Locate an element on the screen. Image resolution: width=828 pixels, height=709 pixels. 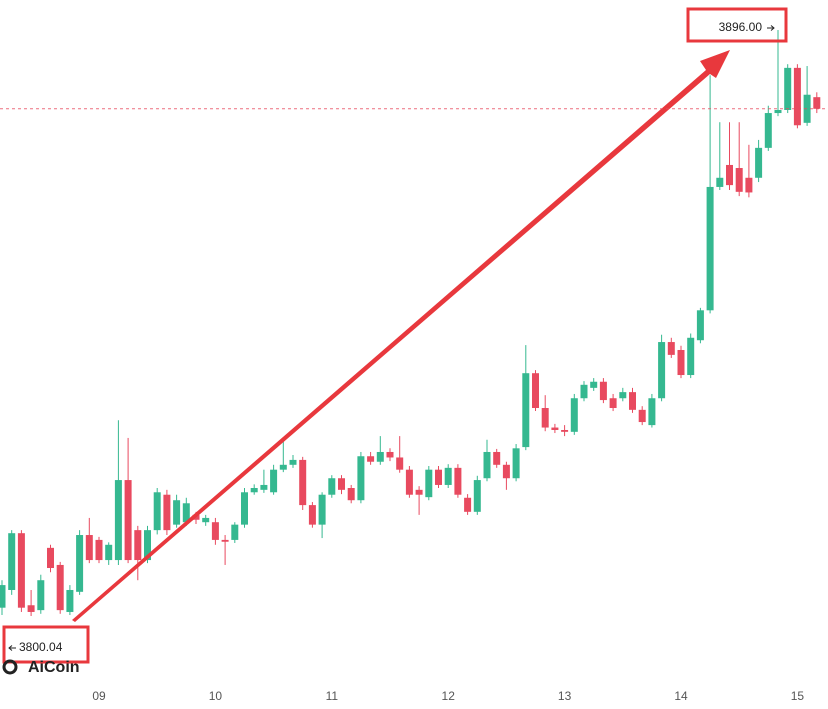
x-tick-label: 13 is located at coordinates (565, 696).